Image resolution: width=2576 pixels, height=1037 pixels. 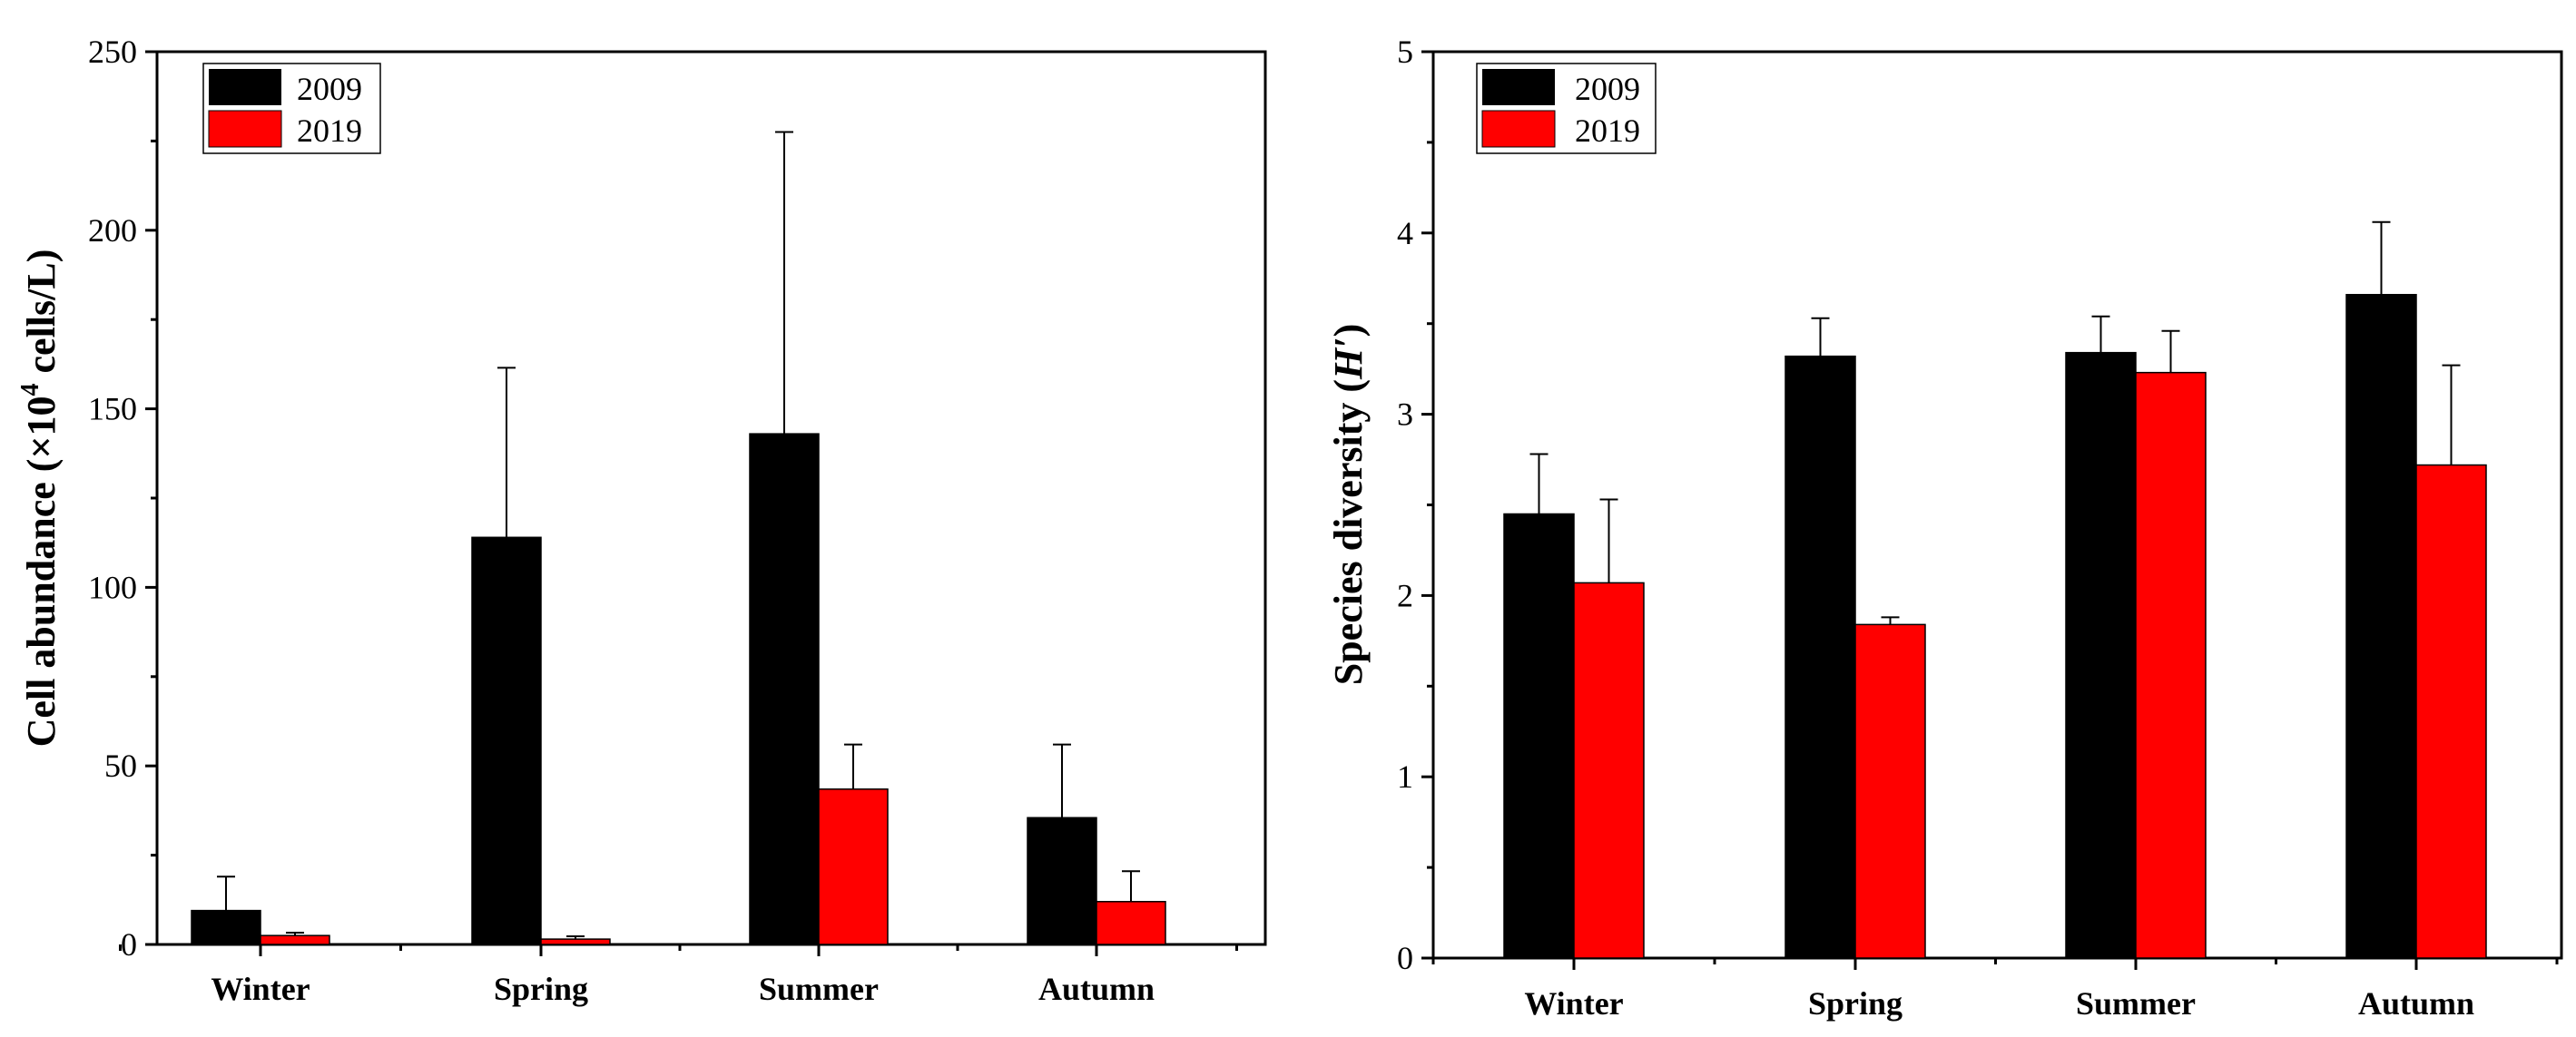 What do you see at coordinates (1518, 129) in the screenshot?
I see `diversity-legend-swatch-2019` at bounding box center [1518, 129].